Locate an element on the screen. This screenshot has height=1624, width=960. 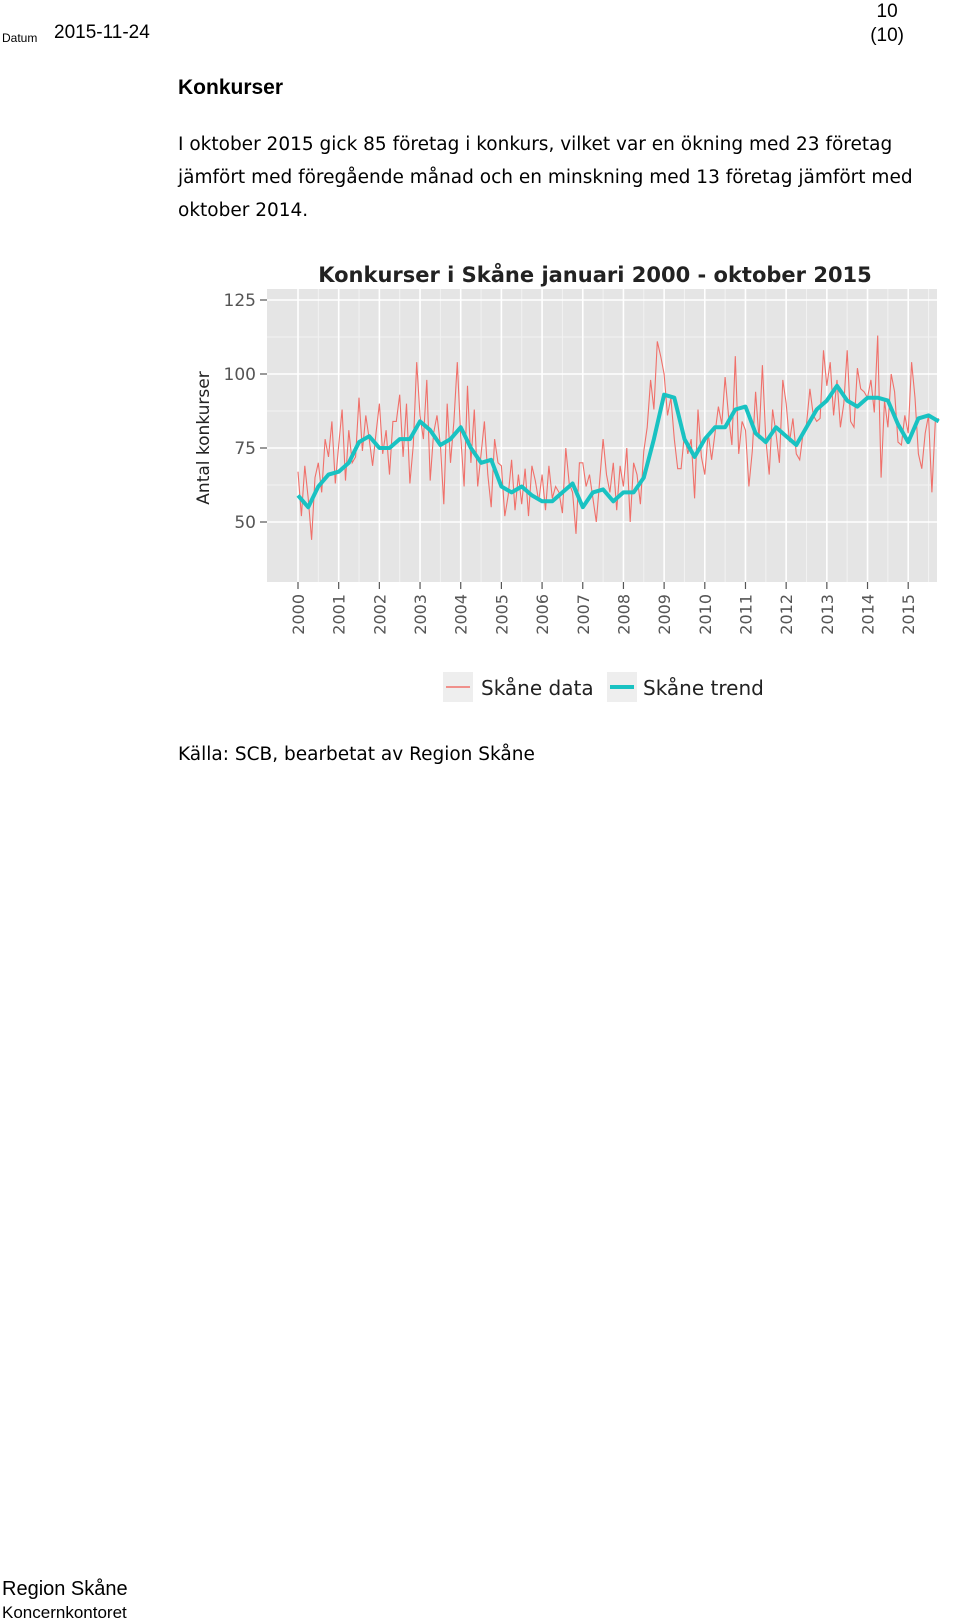
x-tick-label: 2005 is located at coordinates (501, 614).